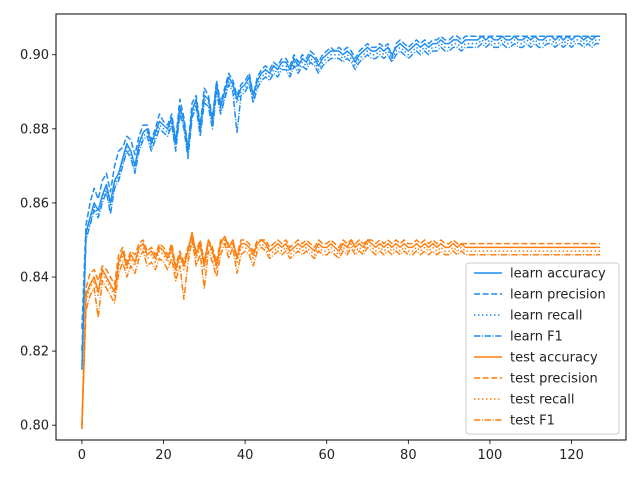 The width and height of the screenshot is (640, 480). What do you see at coordinates (34, 203) in the screenshot?
I see `y-tick-label: 0.86` at bounding box center [34, 203].